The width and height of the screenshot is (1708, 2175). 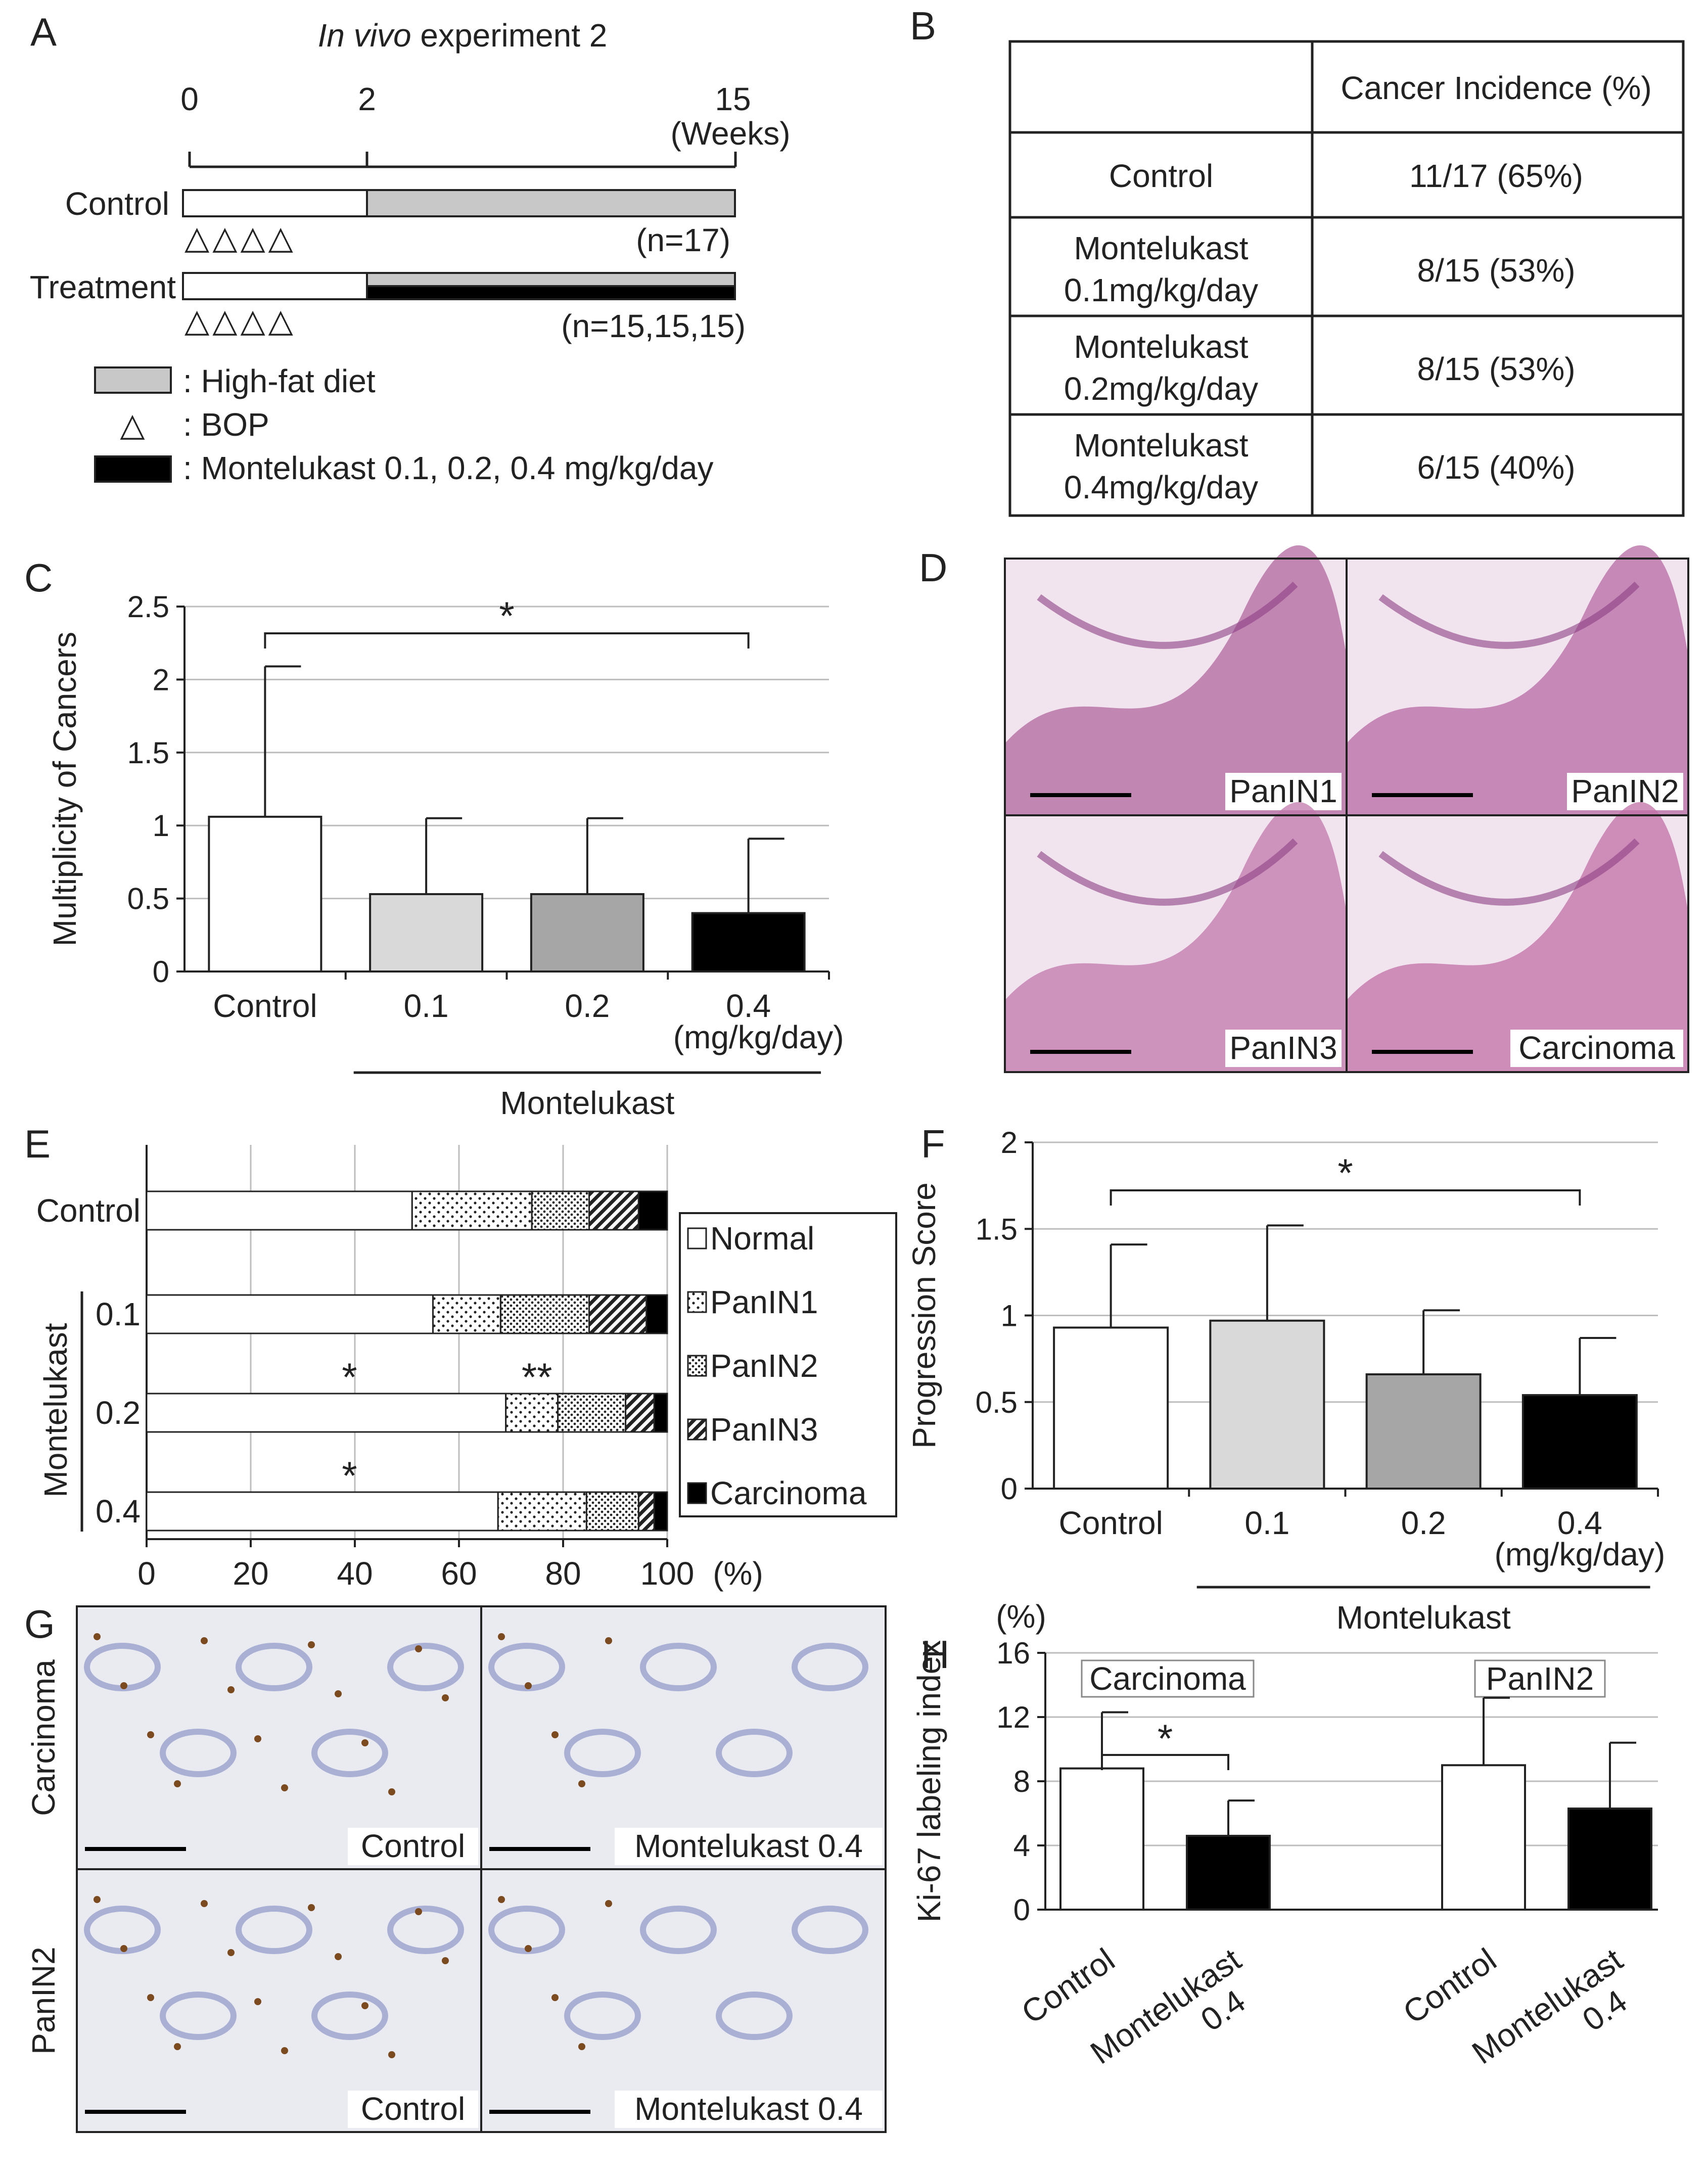 What do you see at coordinates (924, 1315) in the screenshot?
I see `y-axis-label: Progression Score` at bounding box center [924, 1315].